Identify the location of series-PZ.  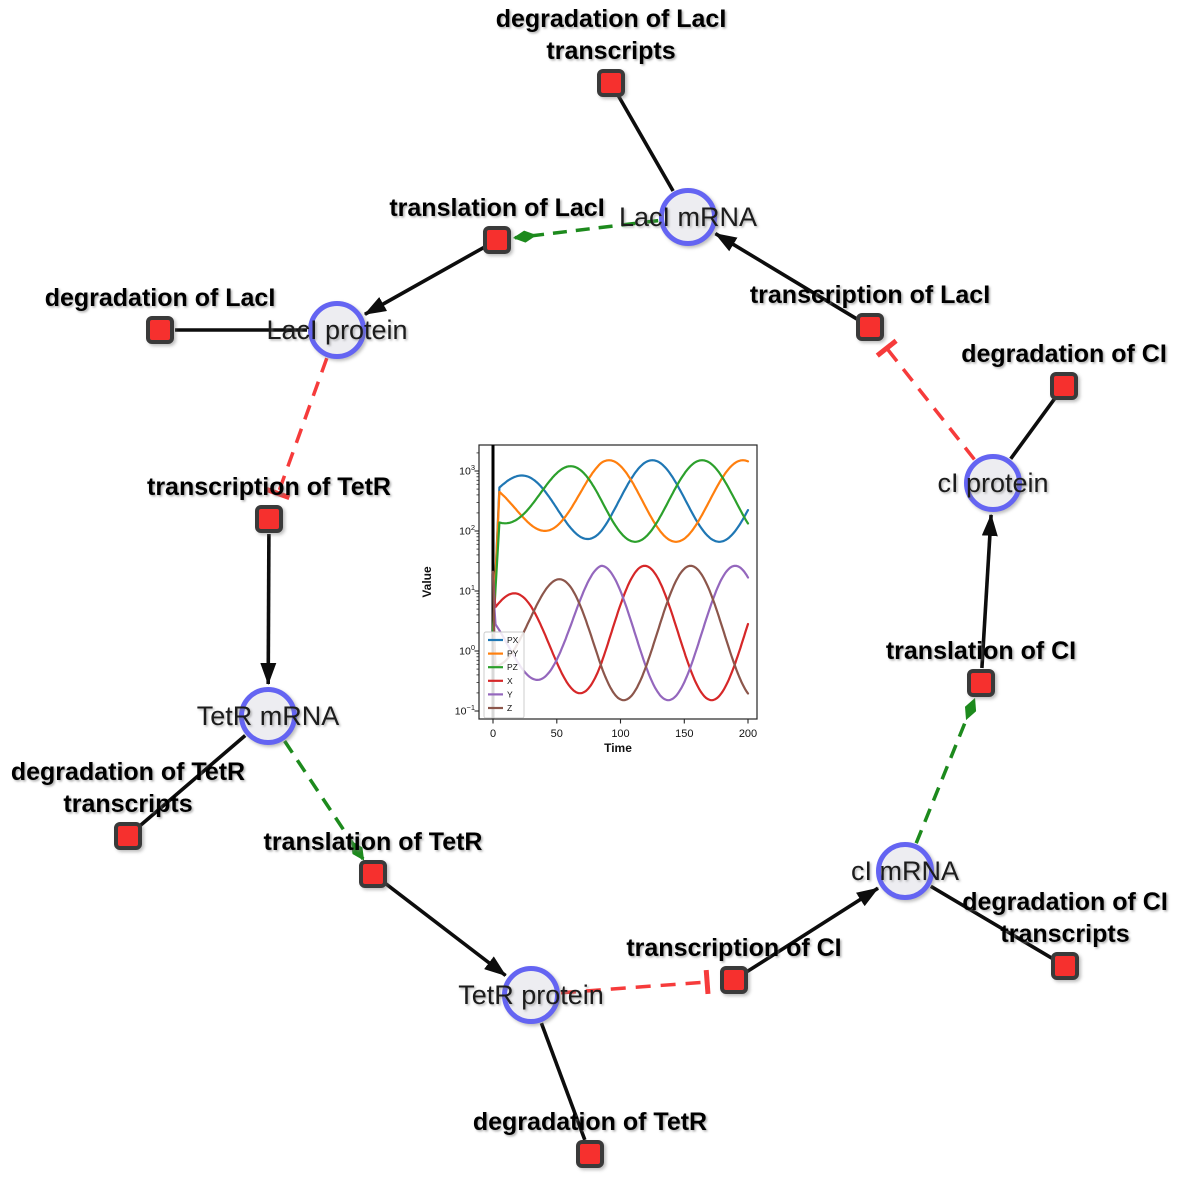
(620, 547).